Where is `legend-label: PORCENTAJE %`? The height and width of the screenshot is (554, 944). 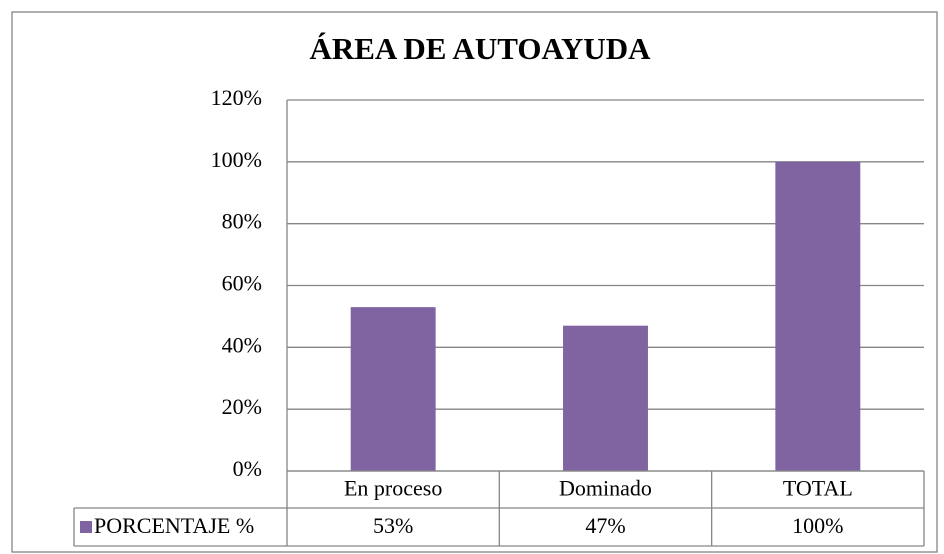 legend-label: PORCENTAJE % is located at coordinates (174, 525).